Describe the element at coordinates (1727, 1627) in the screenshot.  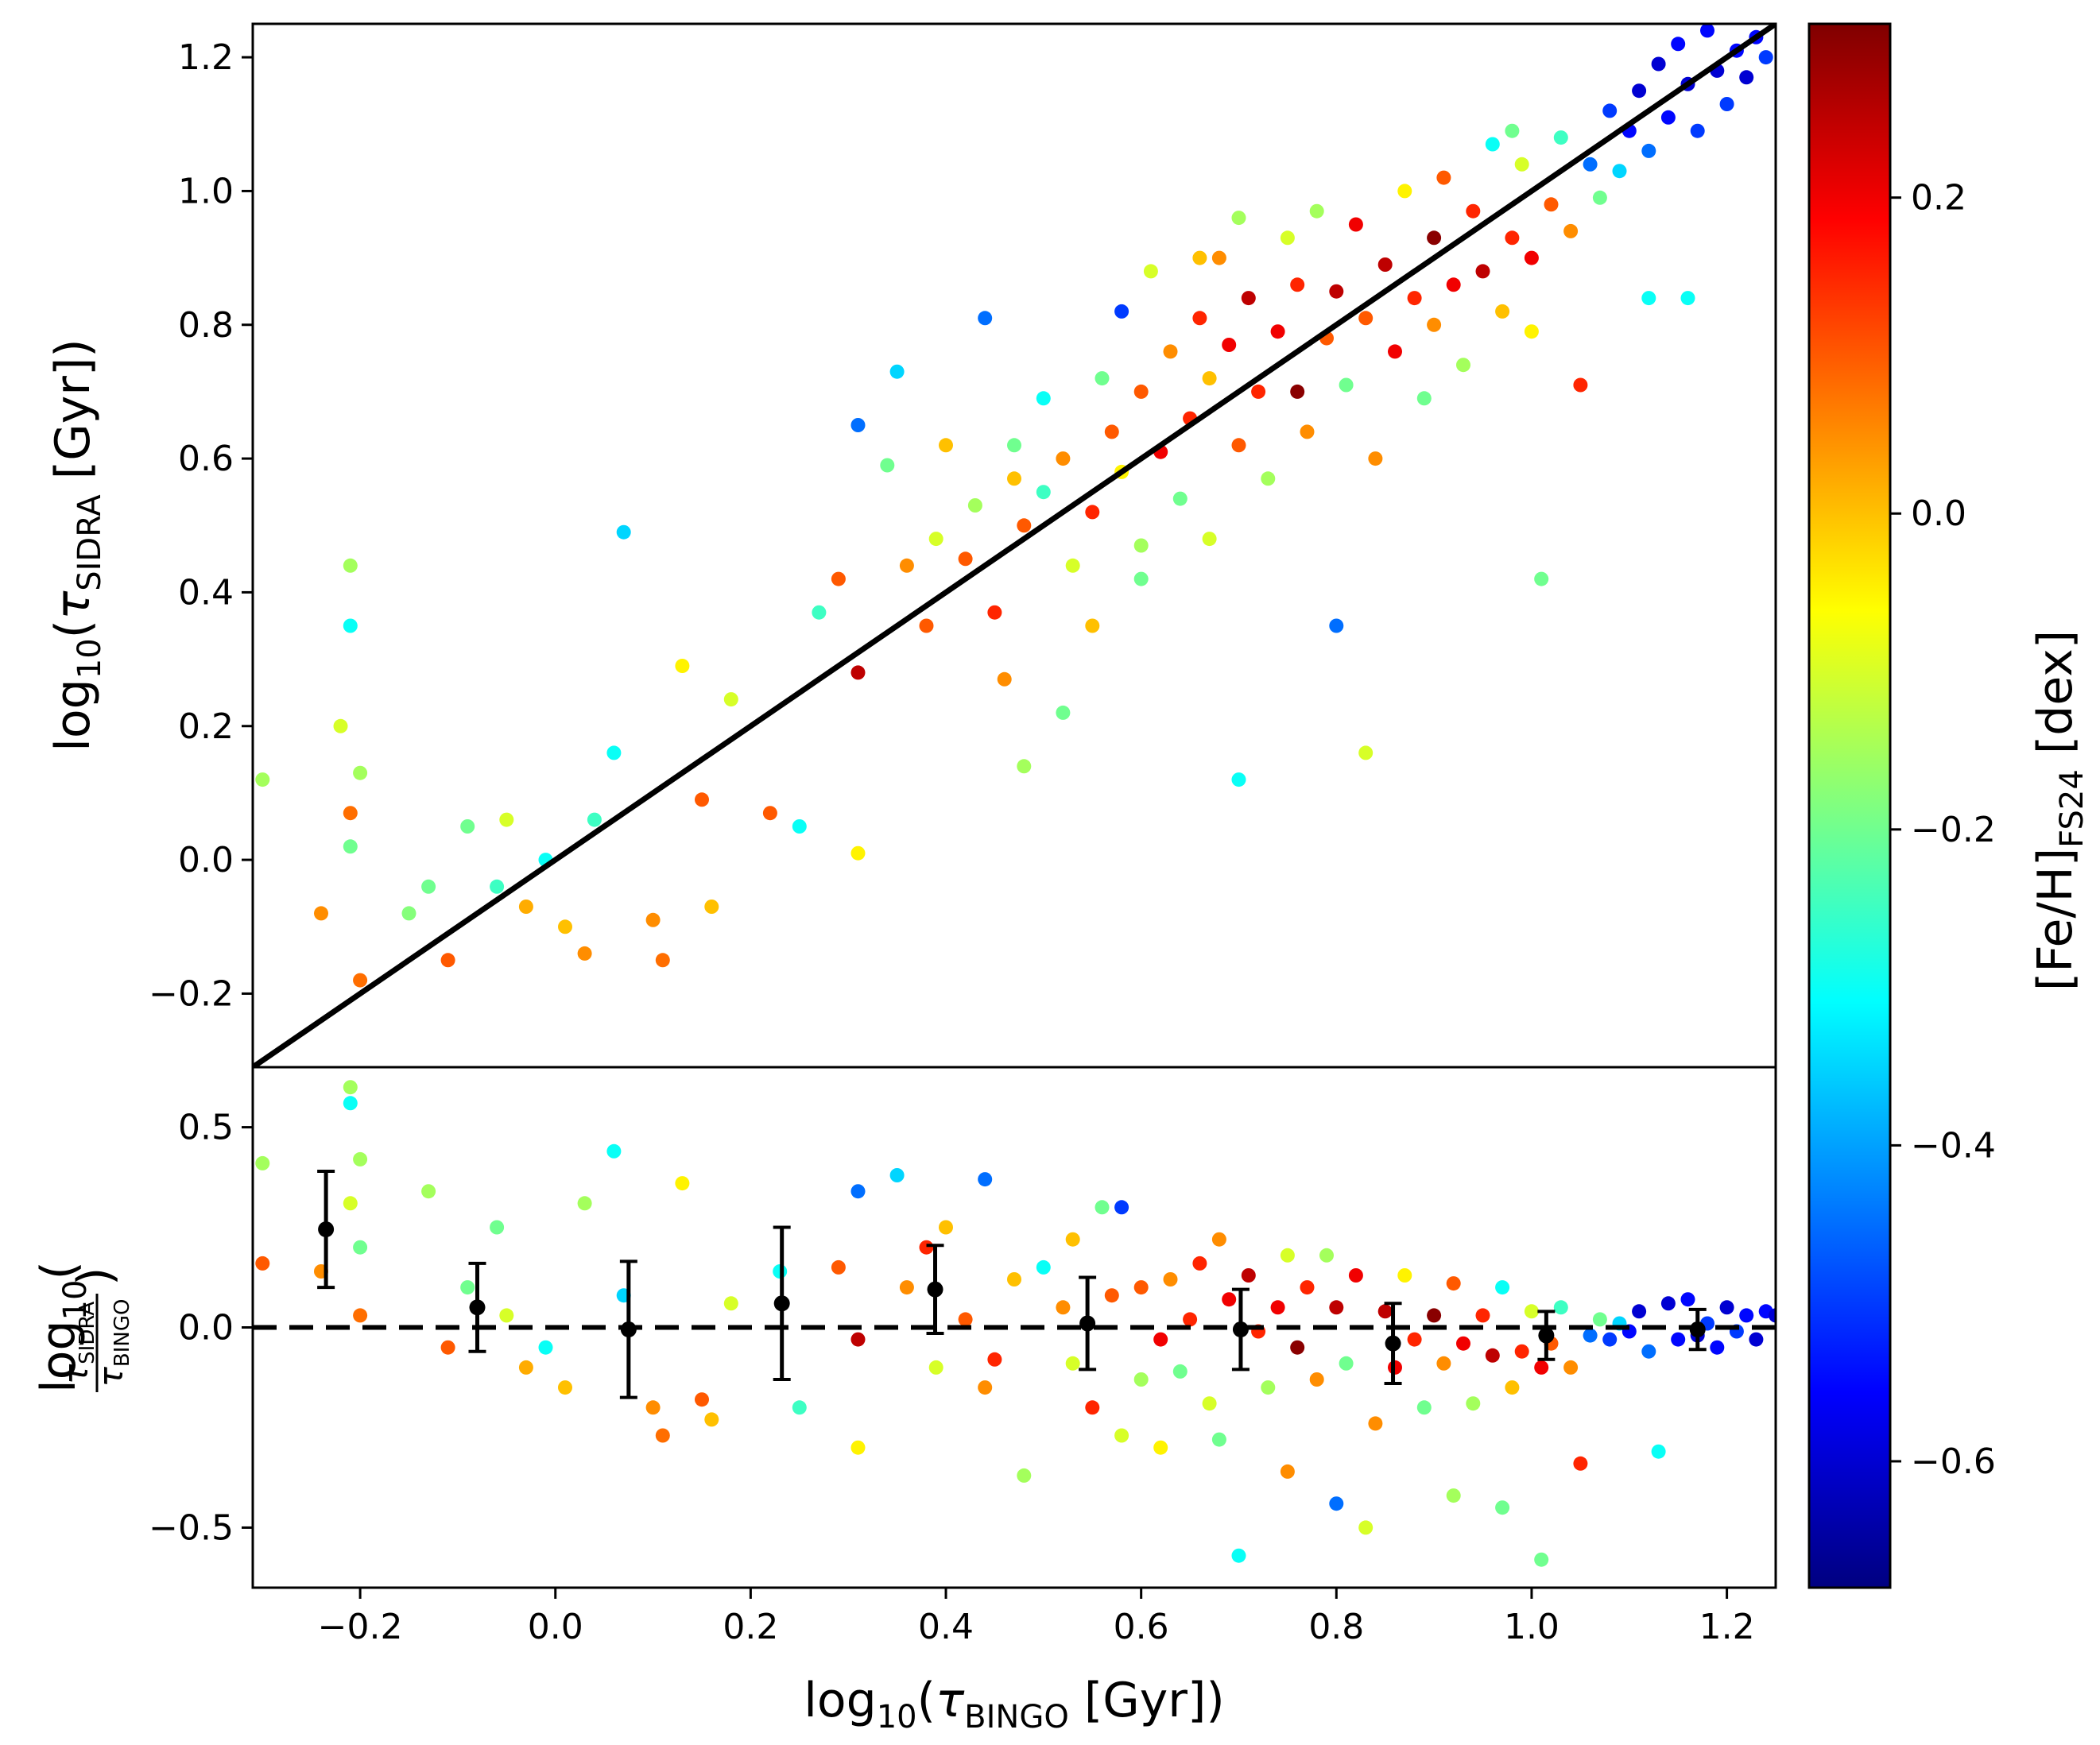
I see `x-tick-label: 1.2` at that location.